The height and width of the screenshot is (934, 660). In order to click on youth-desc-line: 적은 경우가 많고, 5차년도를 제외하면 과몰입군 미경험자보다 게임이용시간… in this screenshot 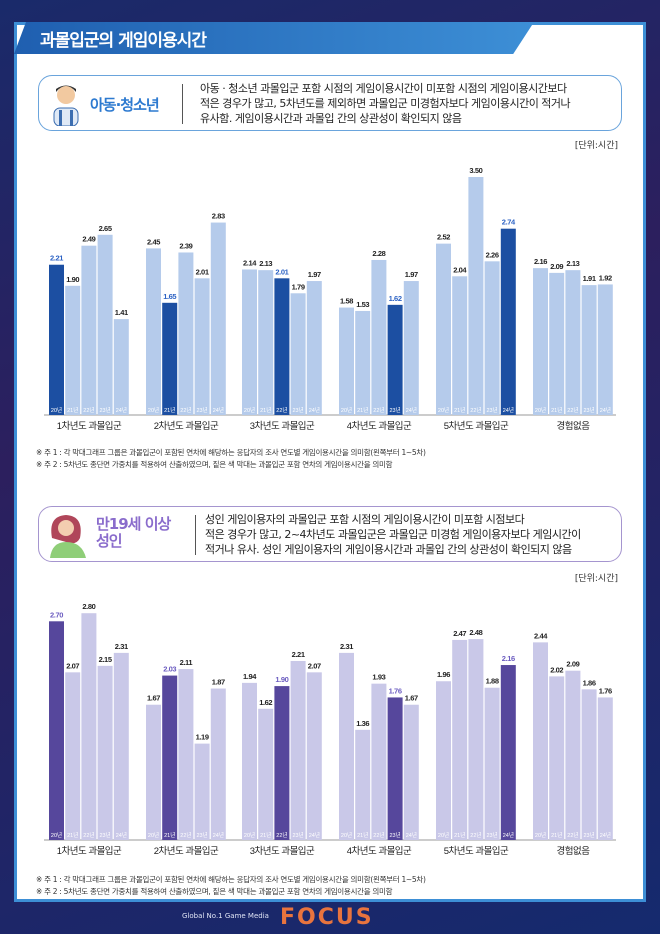, I will do `click(385, 103)`.